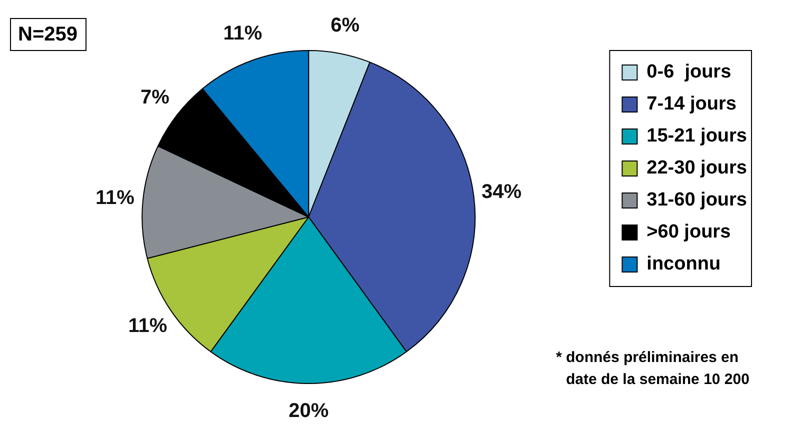 This screenshot has height=434, width=785. I want to click on legend-label: 22-30 jours, so click(697, 168).